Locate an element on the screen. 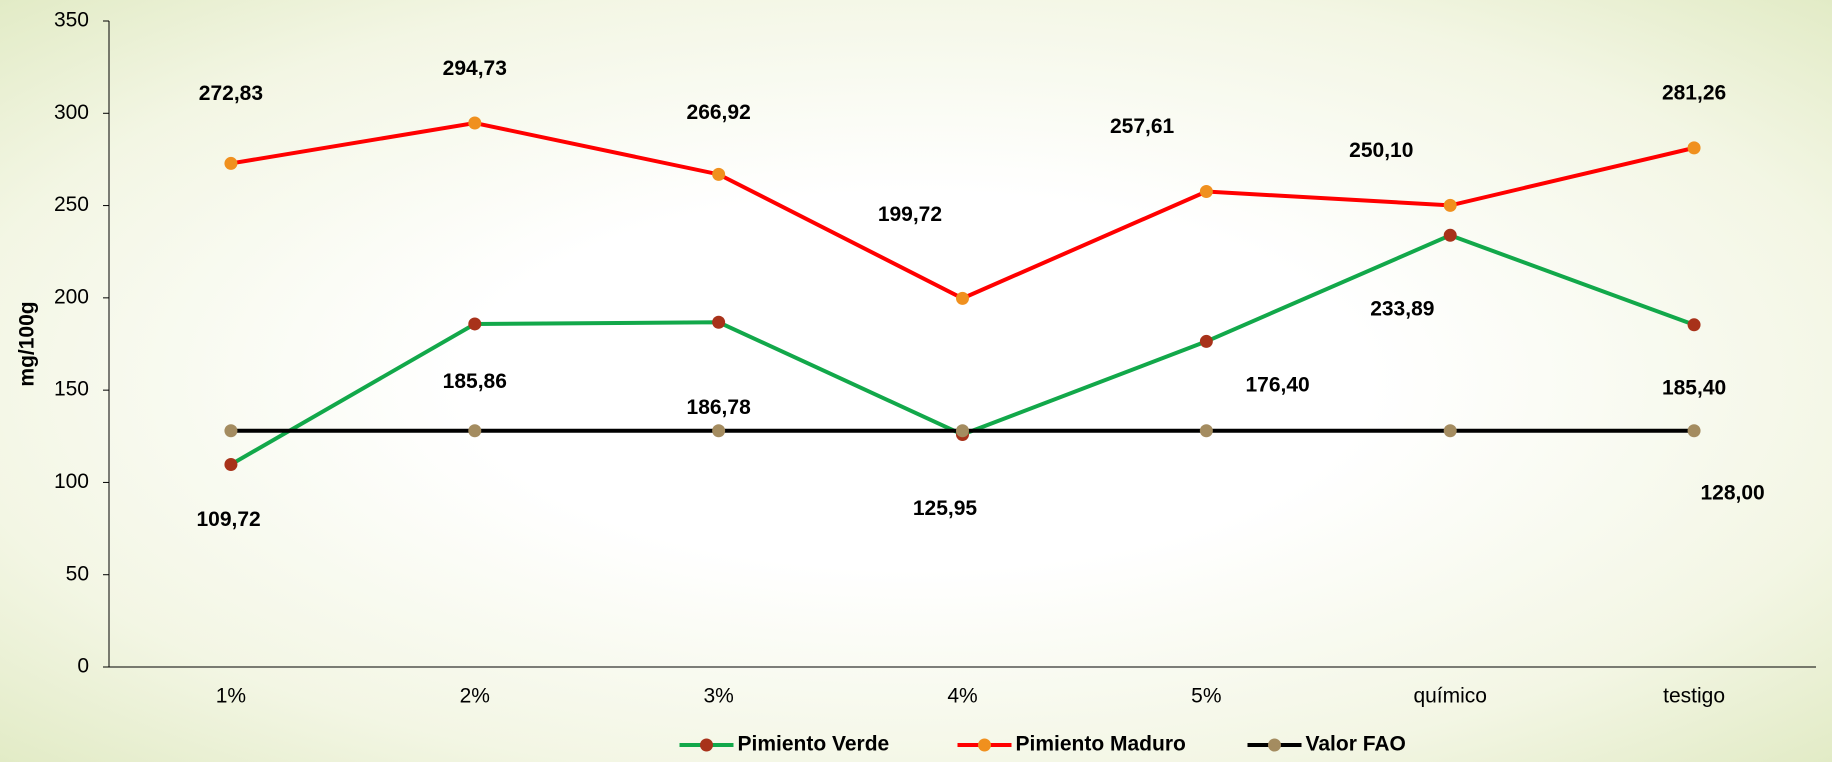 Image resolution: width=1832 pixels, height=762 pixels. data-label: 128,00 is located at coordinates (1732, 492).